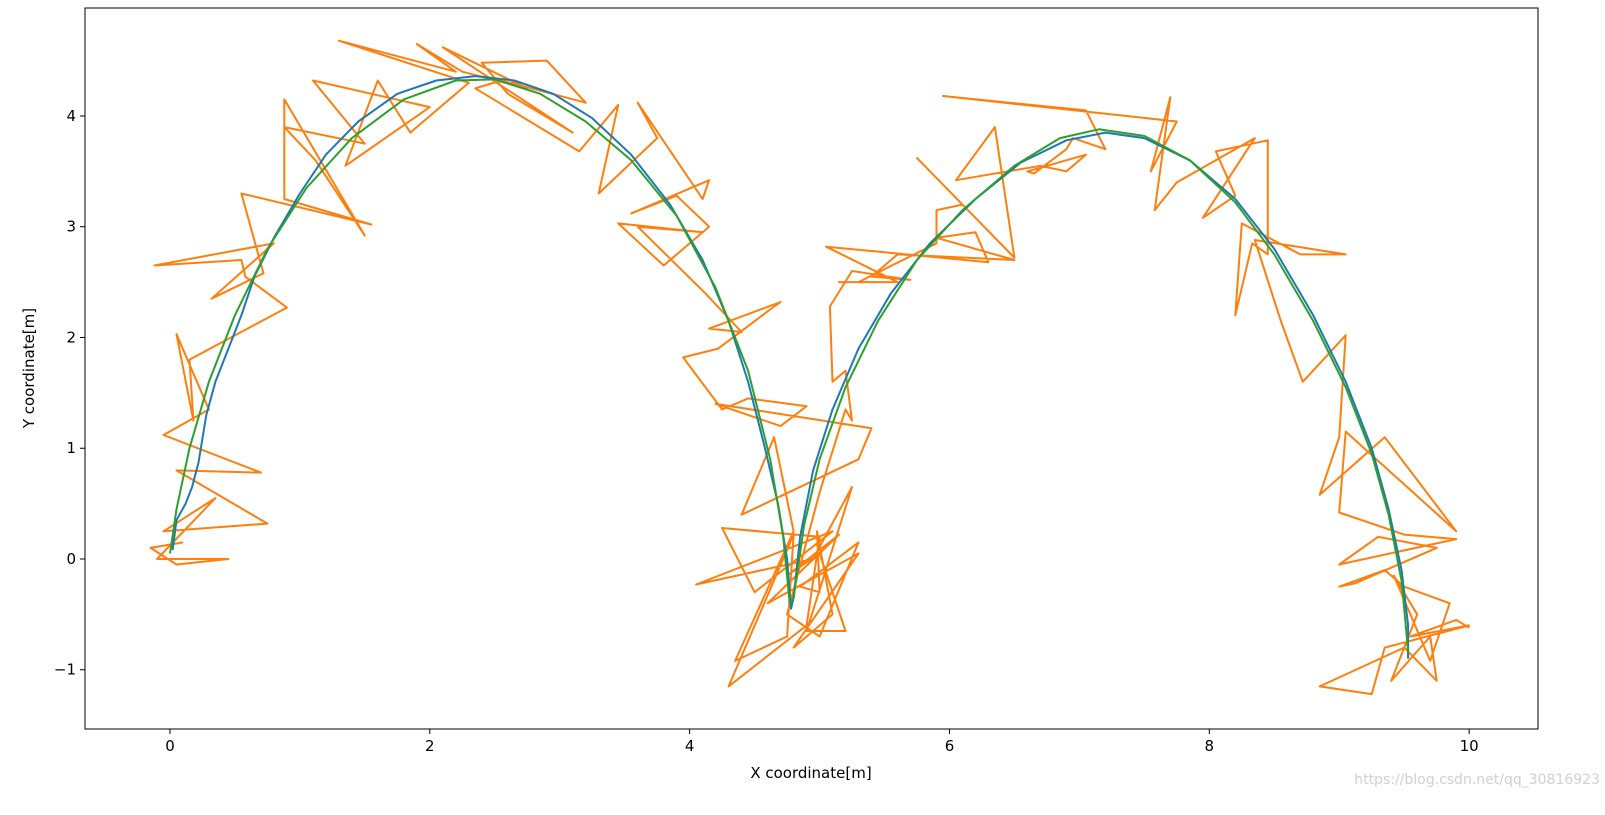  What do you see at coordinates (71, 116) in the screenshot?
I see `y-tick-label: 4` at bounding box center [71, 116].